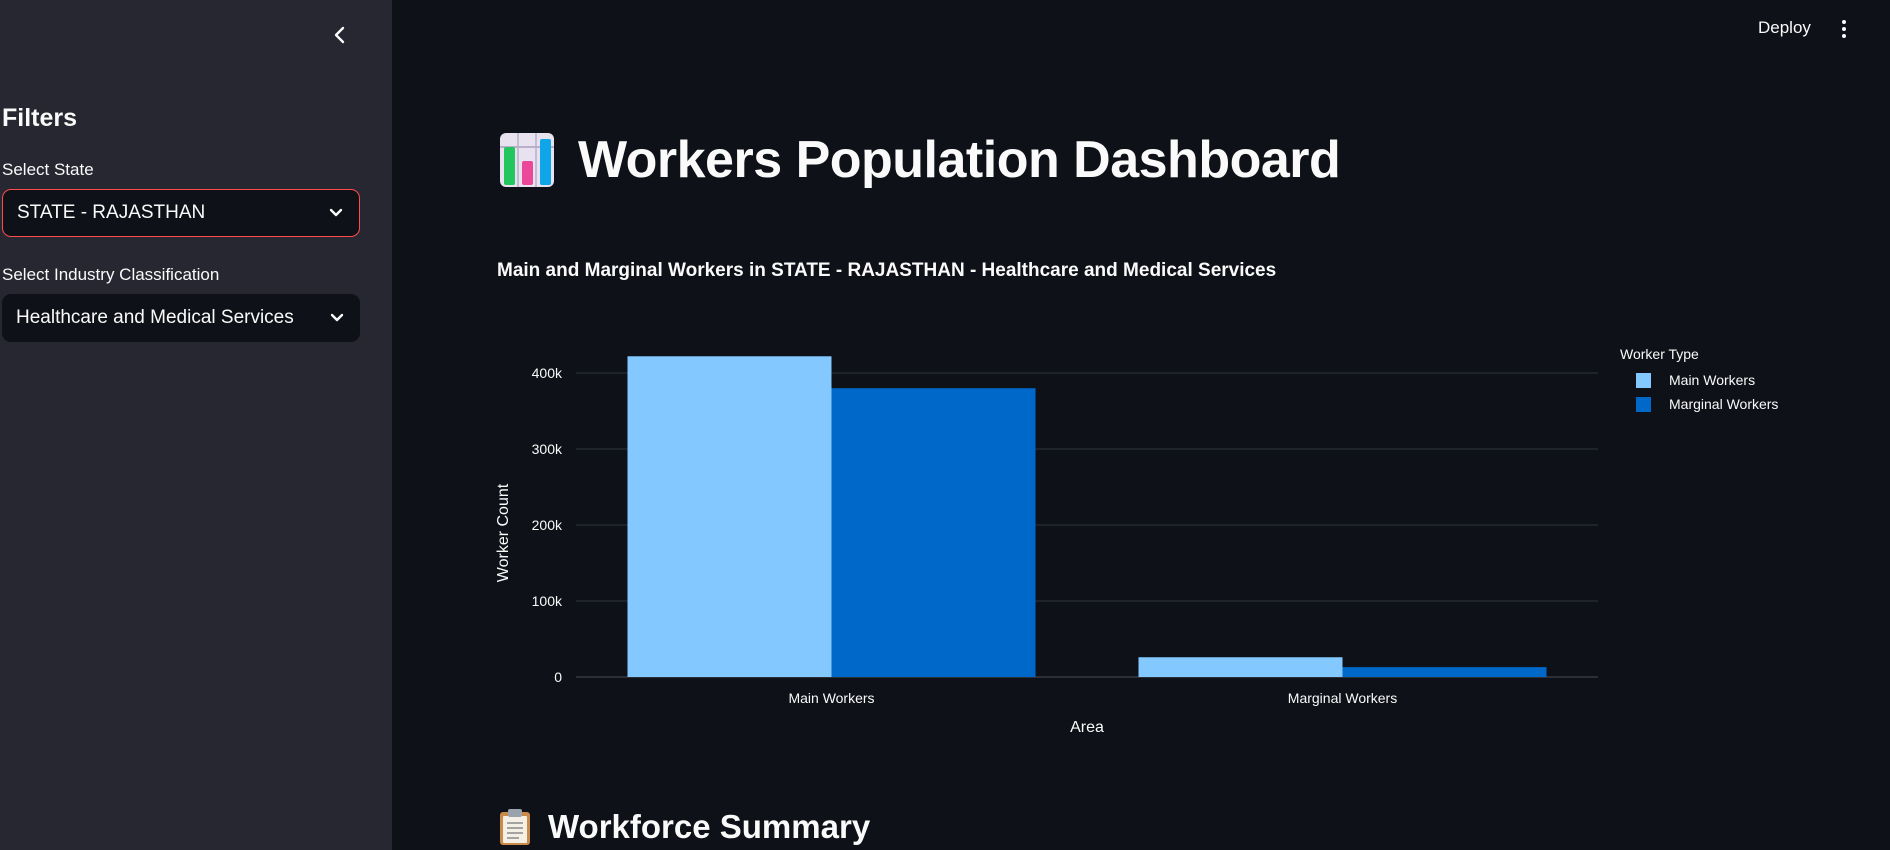 This screenshot has width=1890, height=850. Describe the element at coordinates (48, 169) in the screenshot. I see `state-select-label: Select State` at that location.